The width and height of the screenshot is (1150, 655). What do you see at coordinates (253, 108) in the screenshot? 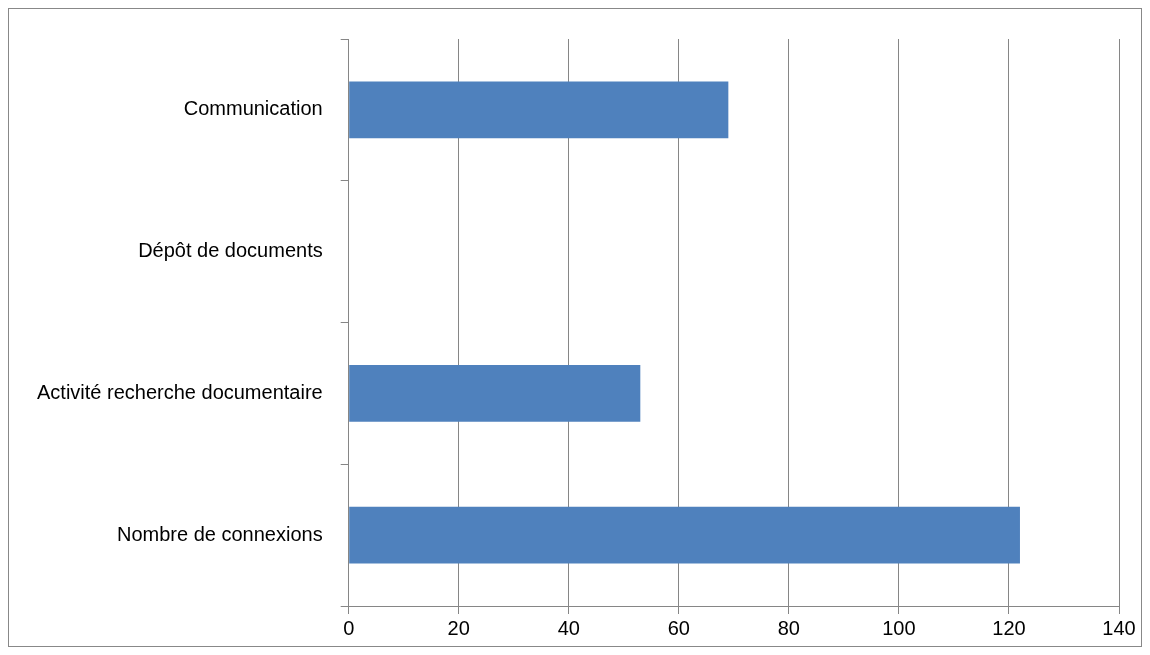
I see `y-tick-label: Communication` at bounding box center [253, 108].